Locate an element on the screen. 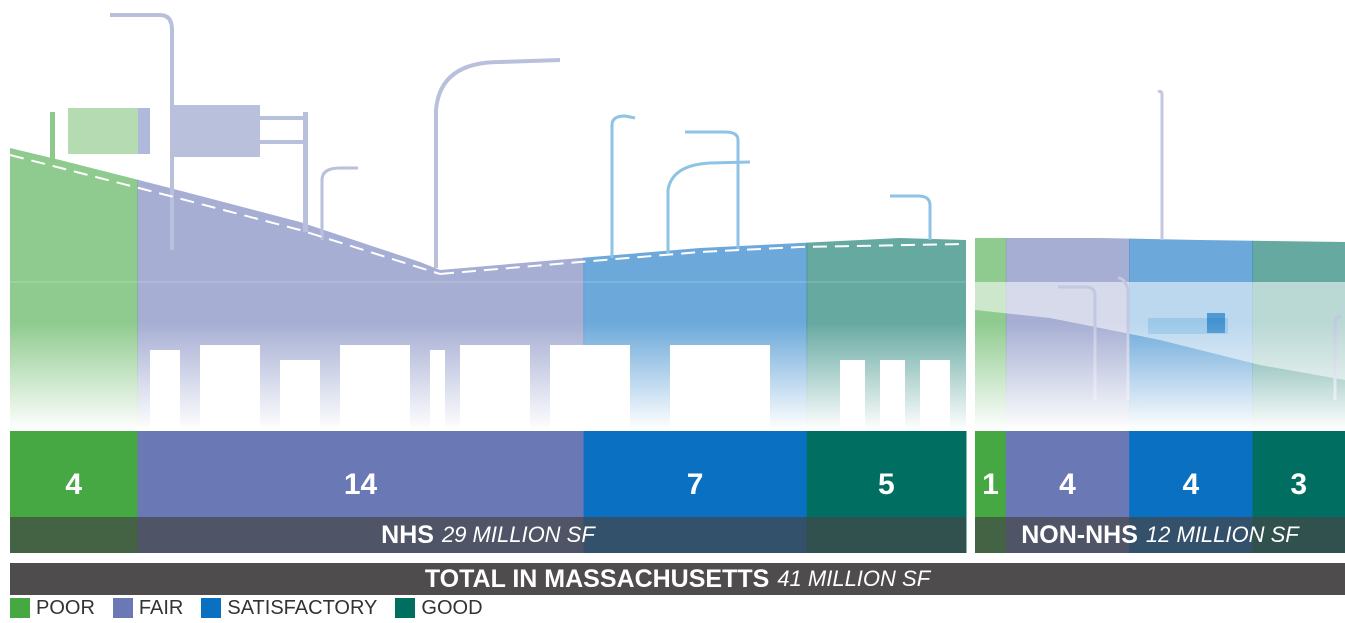 This screenshot has width=1345, height=623. legend-item-poor: POOR is located at coordinates (52, 608).